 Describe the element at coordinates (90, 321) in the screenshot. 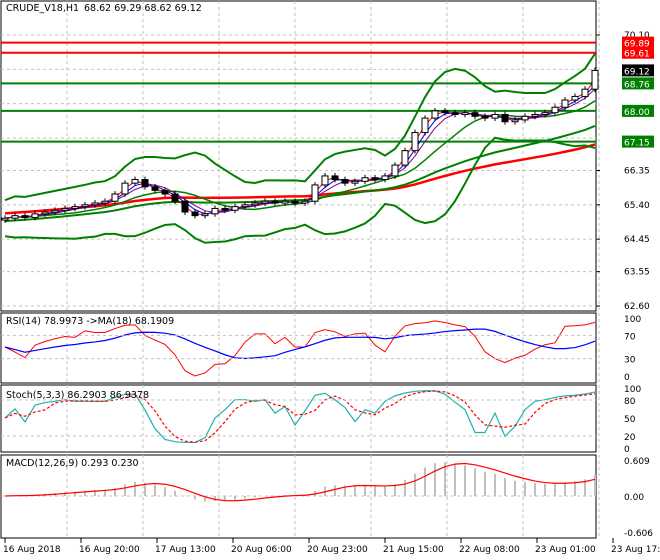

I see `rsi-title: RSI(14) 78.9973 ->MA(18) 68.1909` at that location.